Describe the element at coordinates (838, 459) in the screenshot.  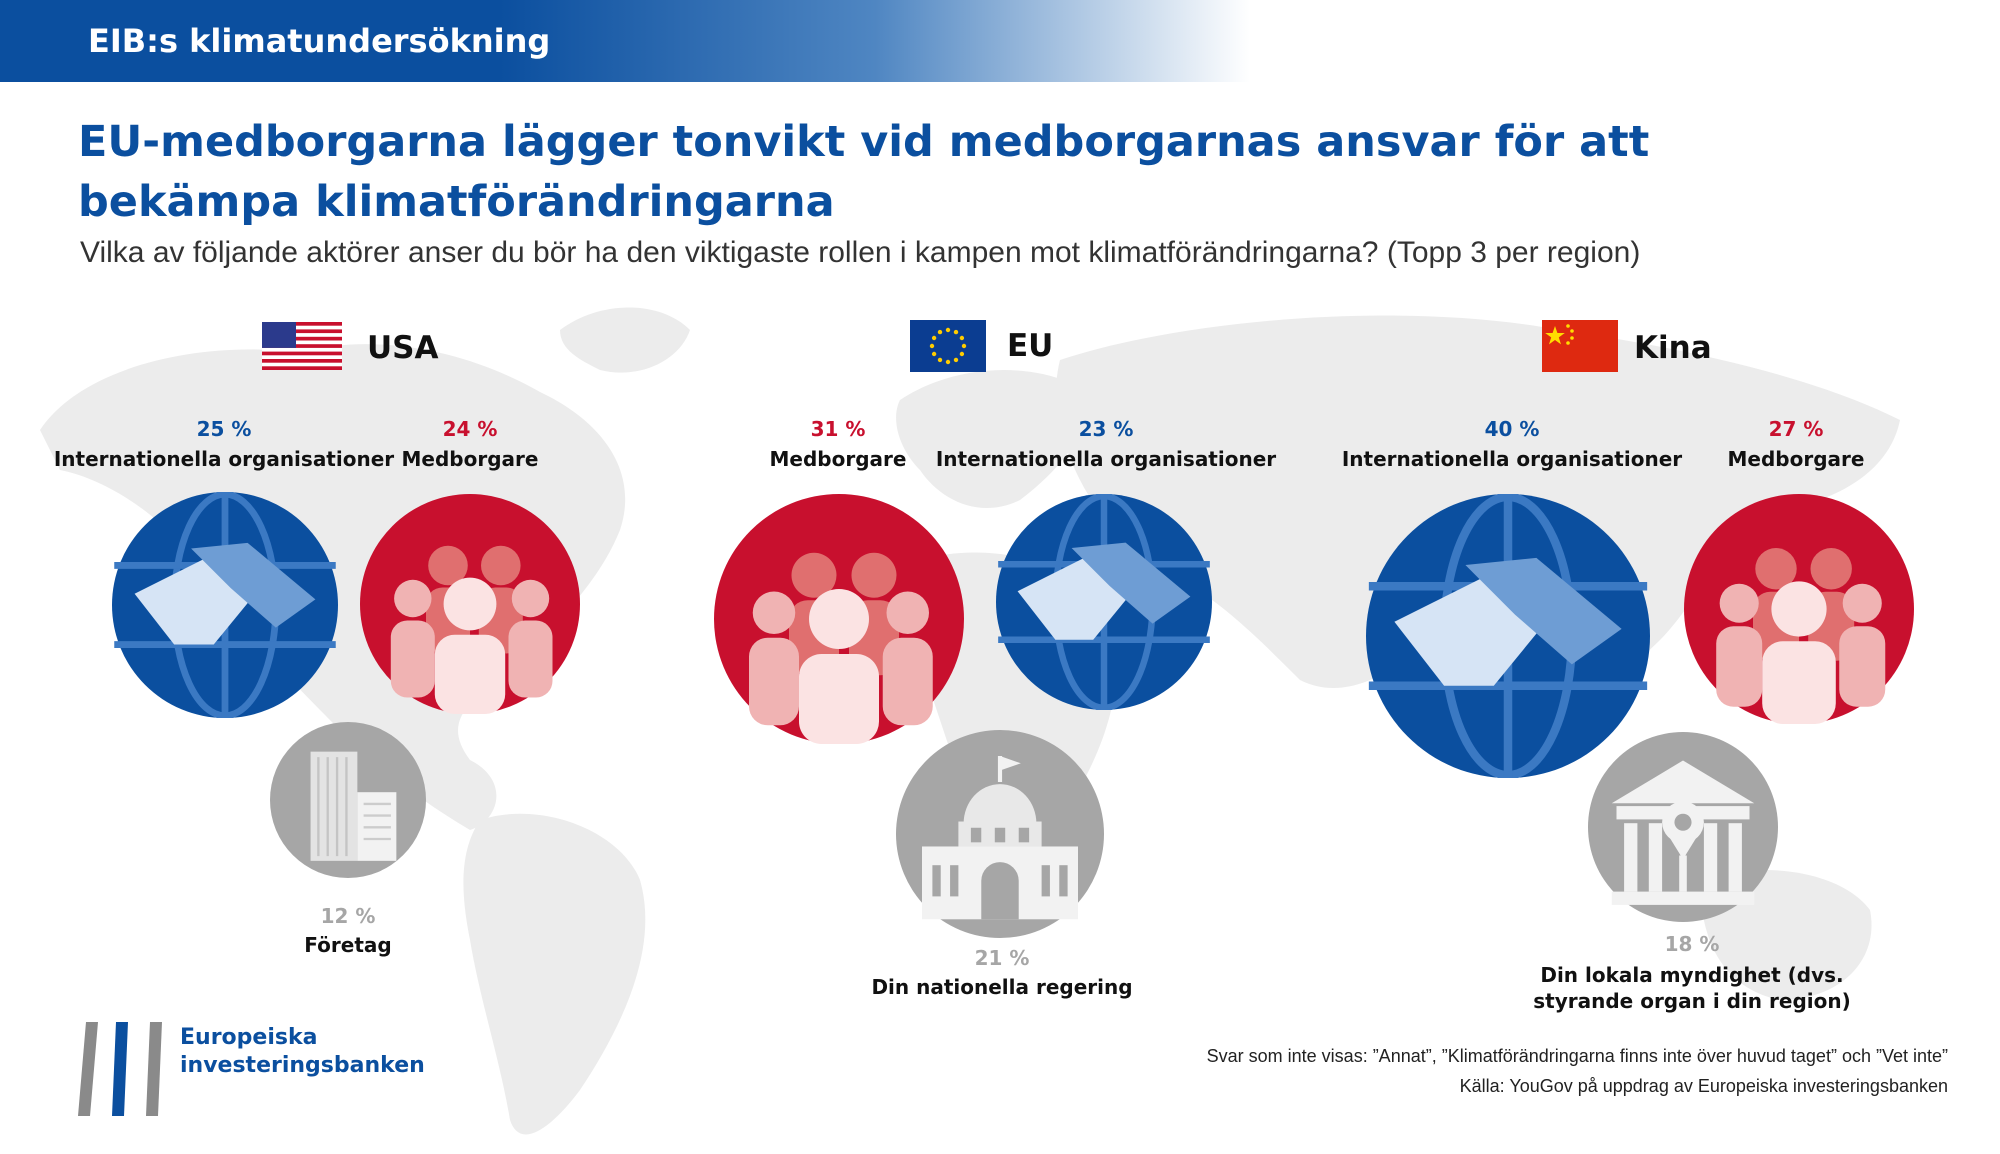
I see `category-label-eu-citizens: Medborgare` at that location.